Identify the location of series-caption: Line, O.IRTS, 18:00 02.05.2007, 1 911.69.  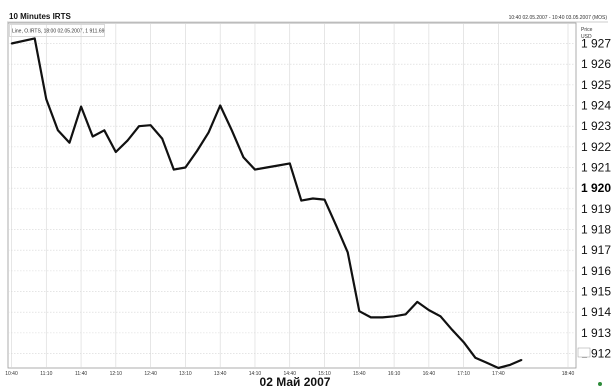
(58, 32).